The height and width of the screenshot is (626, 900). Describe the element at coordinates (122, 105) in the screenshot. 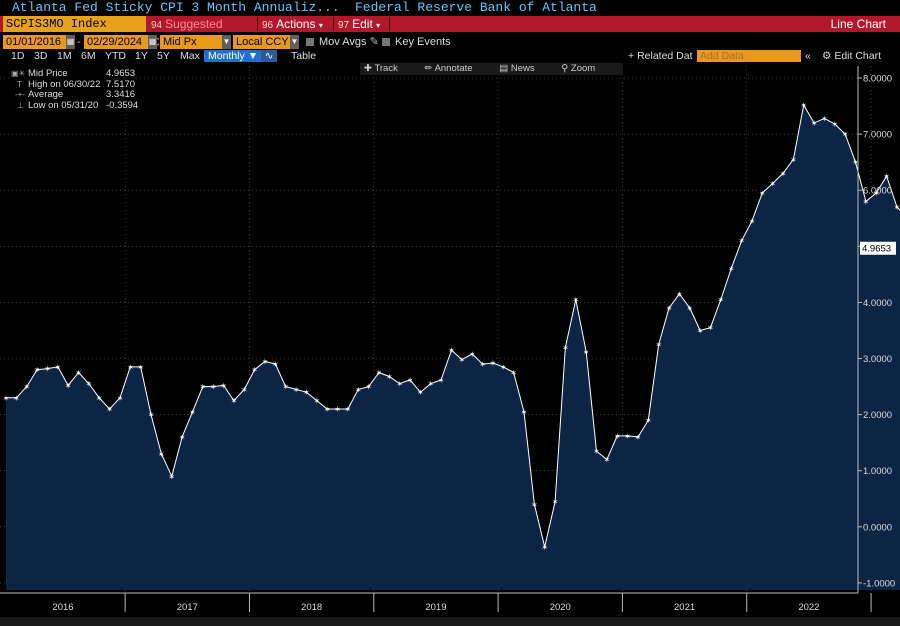

I see `legend-low-value: -0.3594` at that location.